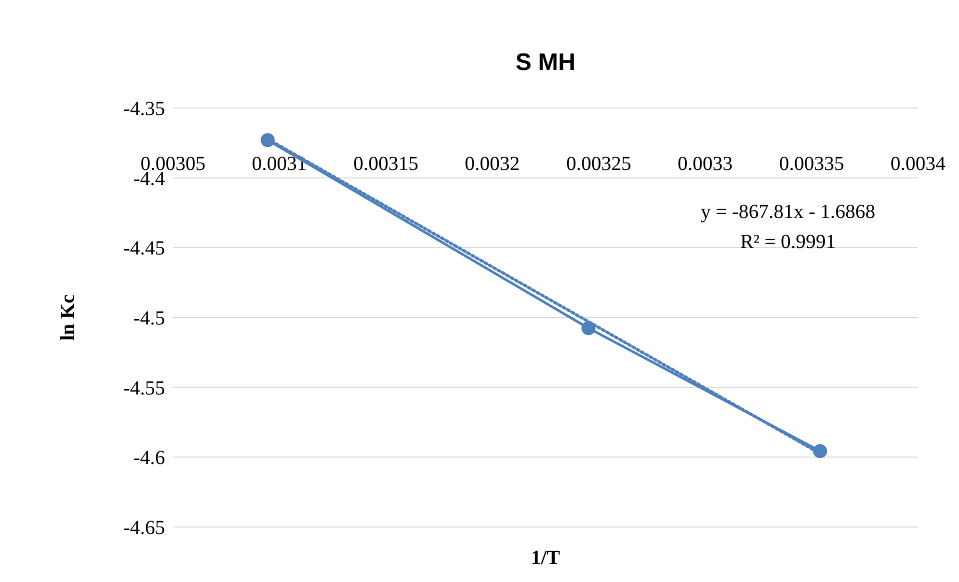  I want to click on x-tick-label: 0.0031, so click(279, 164).